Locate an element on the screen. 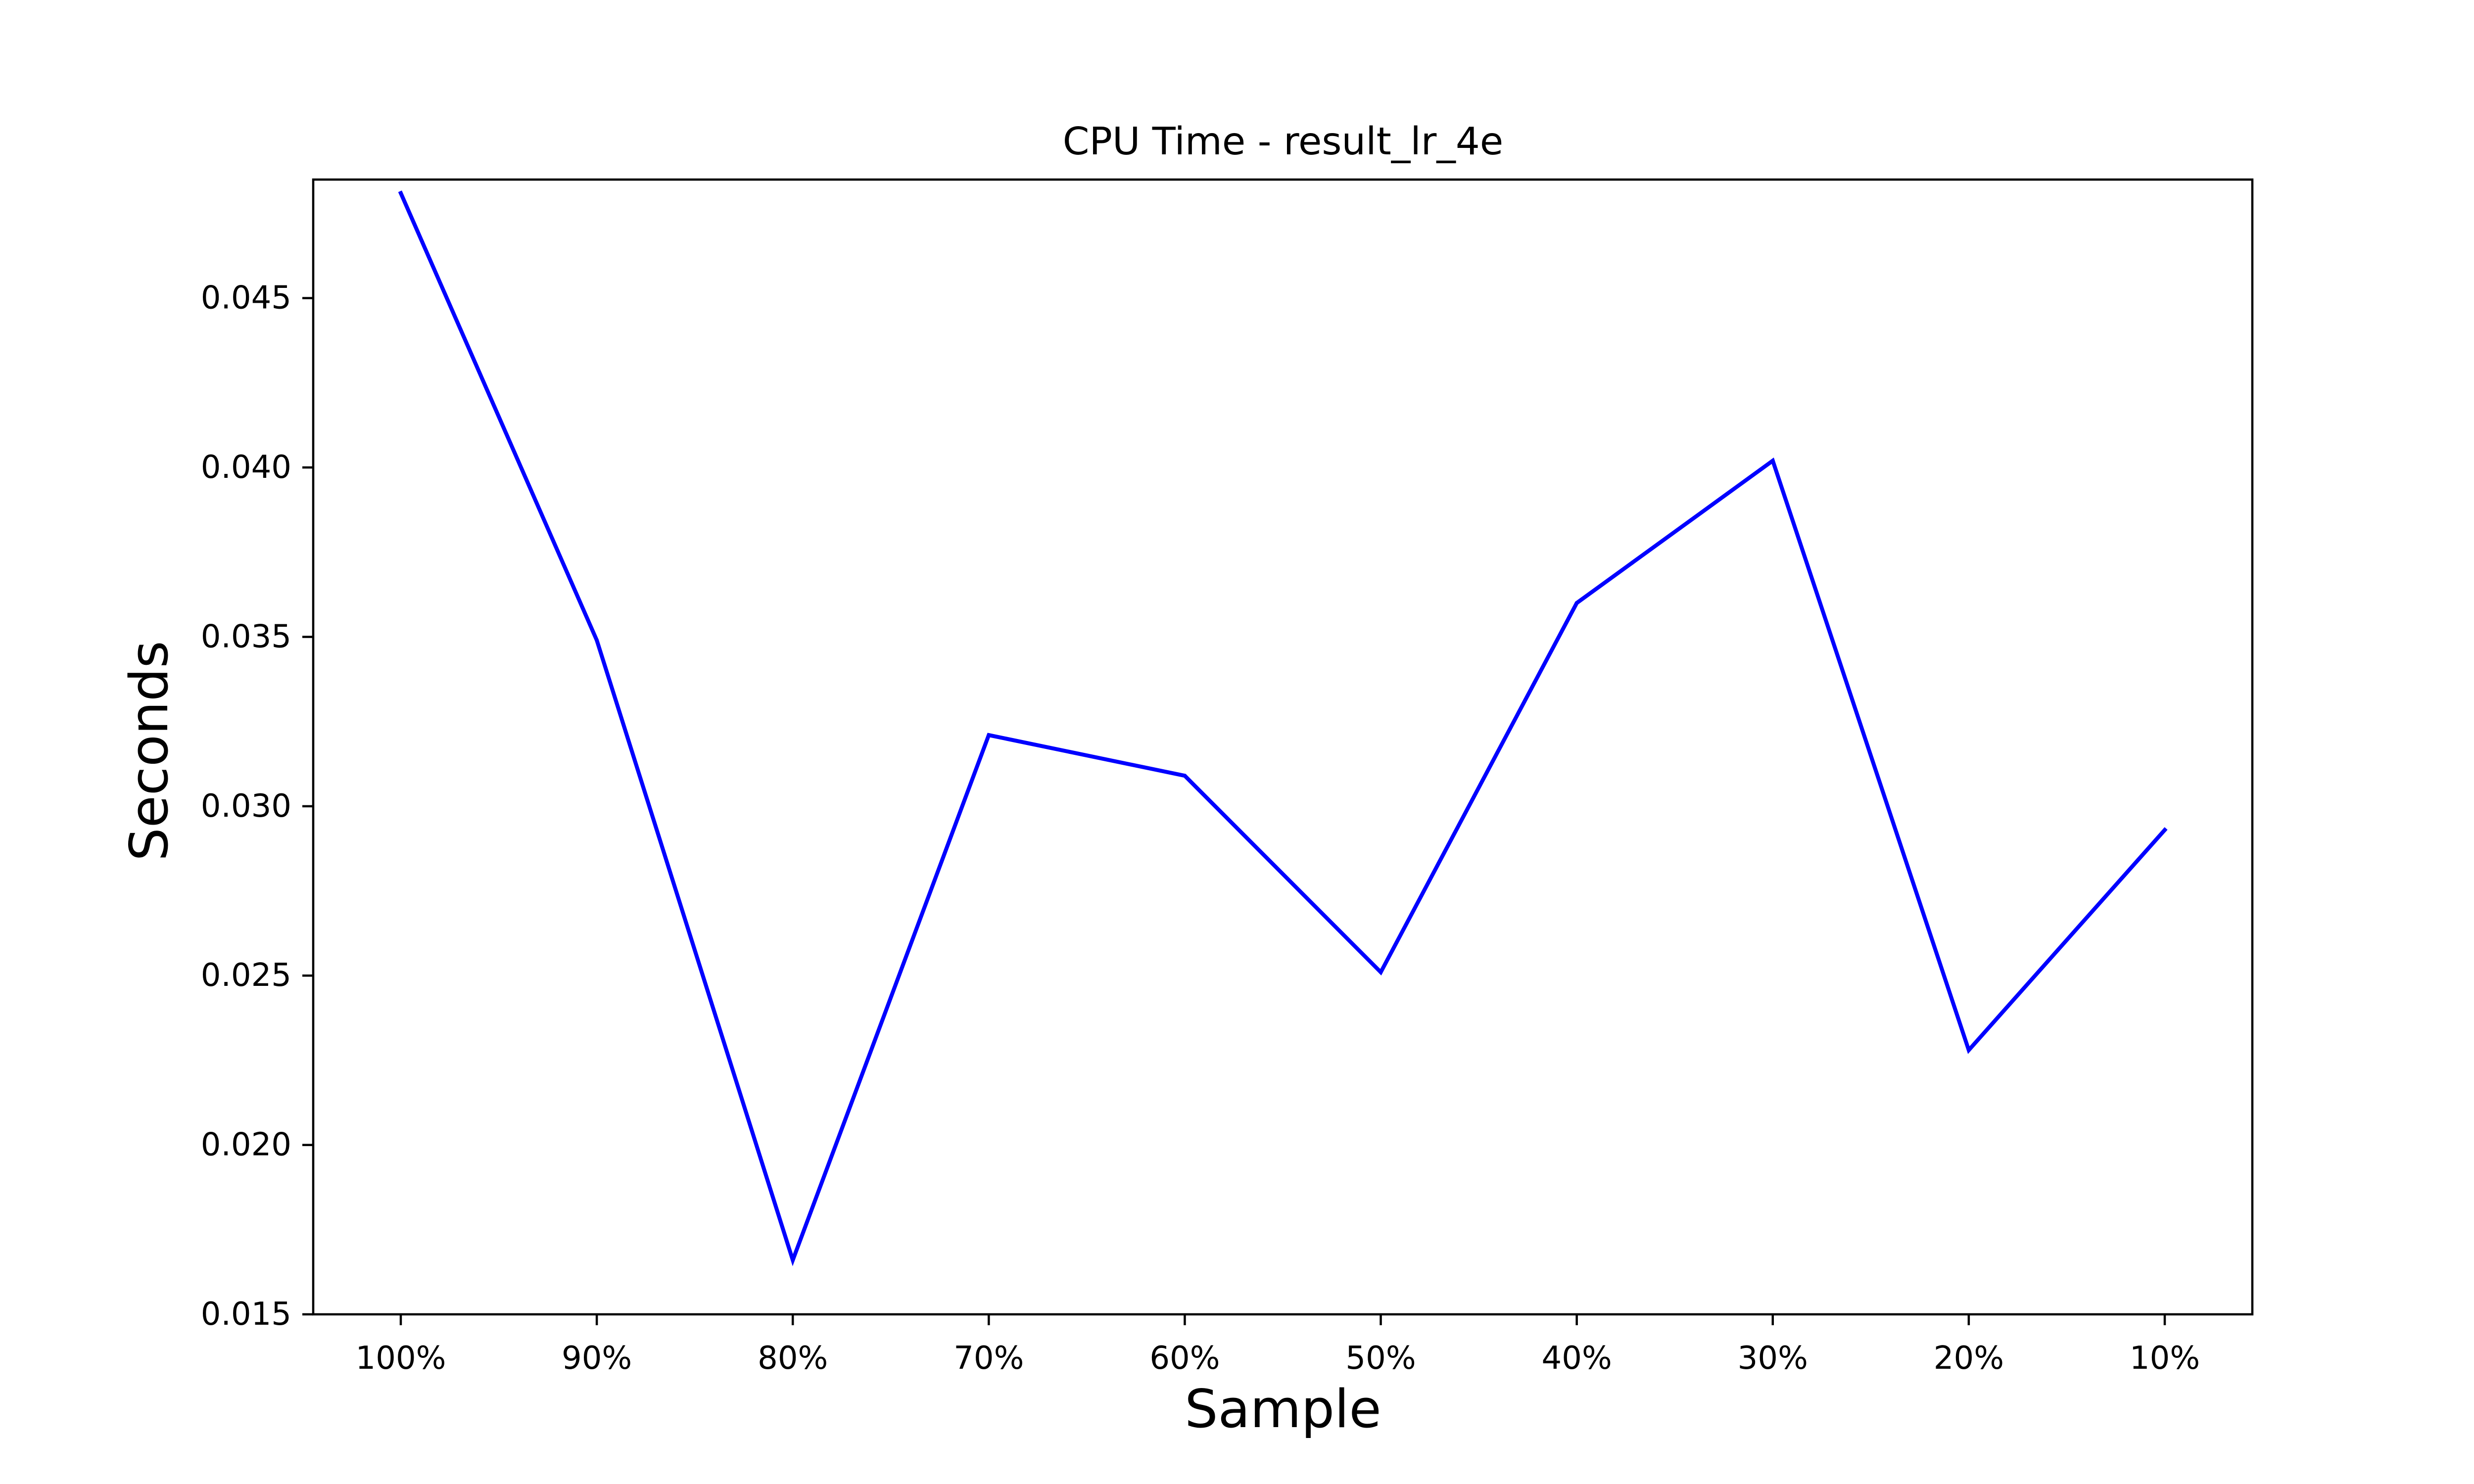 This screenshot has height=1484, width=2474. x-tick-label: 10% is located at coordinates (2165, 1358).